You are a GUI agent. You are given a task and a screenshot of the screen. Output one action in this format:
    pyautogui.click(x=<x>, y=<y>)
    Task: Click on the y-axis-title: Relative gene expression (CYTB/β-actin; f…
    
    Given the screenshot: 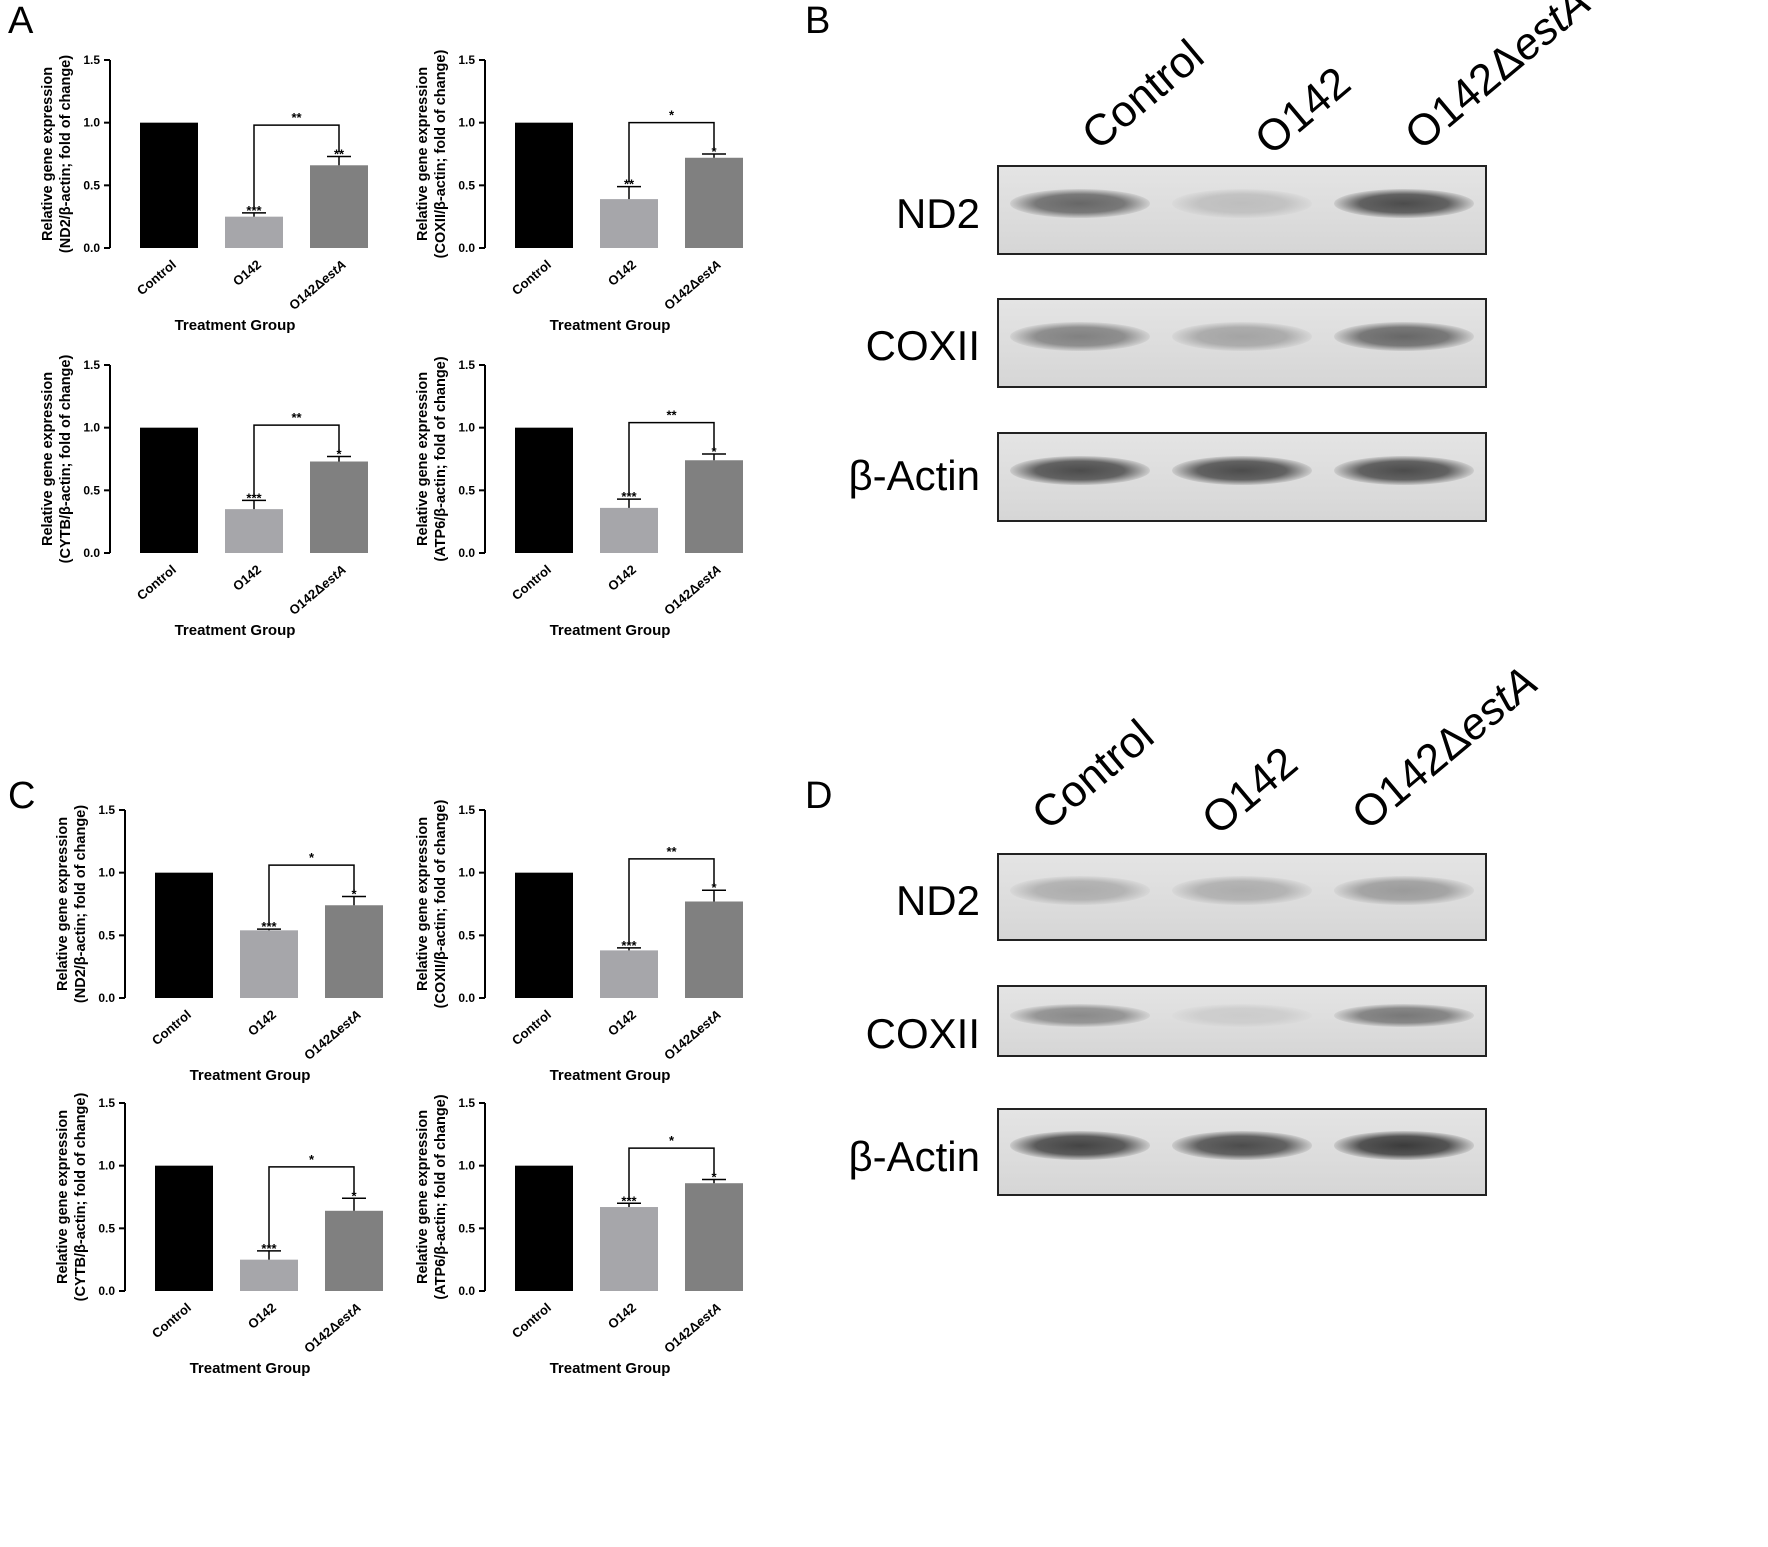 What is the action you would take?
    pyautogui.click(x=57, y=459)
    